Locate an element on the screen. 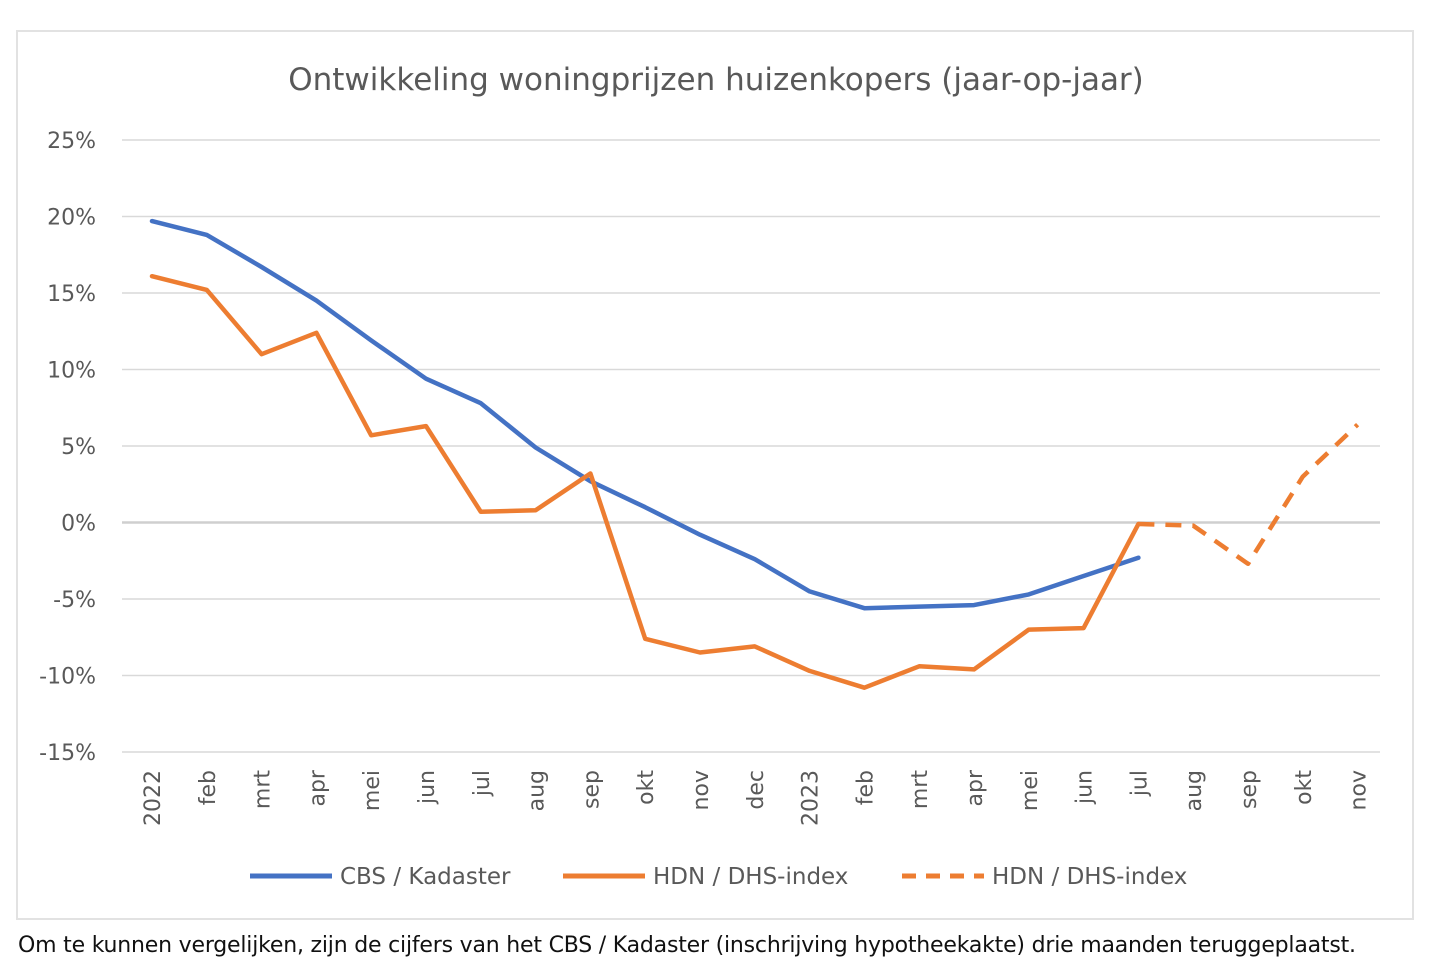  y-tick-label: 15% is located at coordinates (71, 294).